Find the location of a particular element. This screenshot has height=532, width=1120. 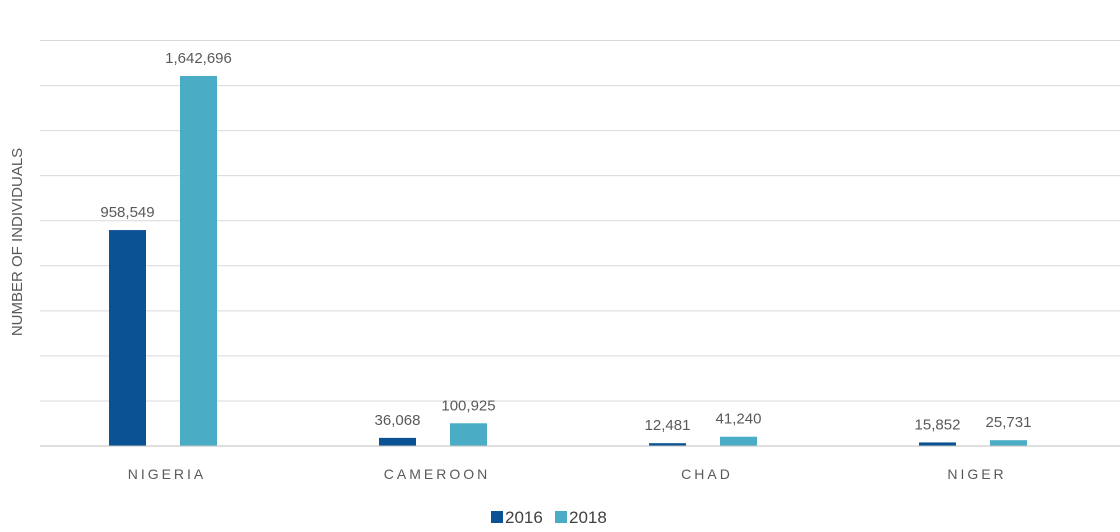

bar-niger-2016 is located at coordinates (937, 444).